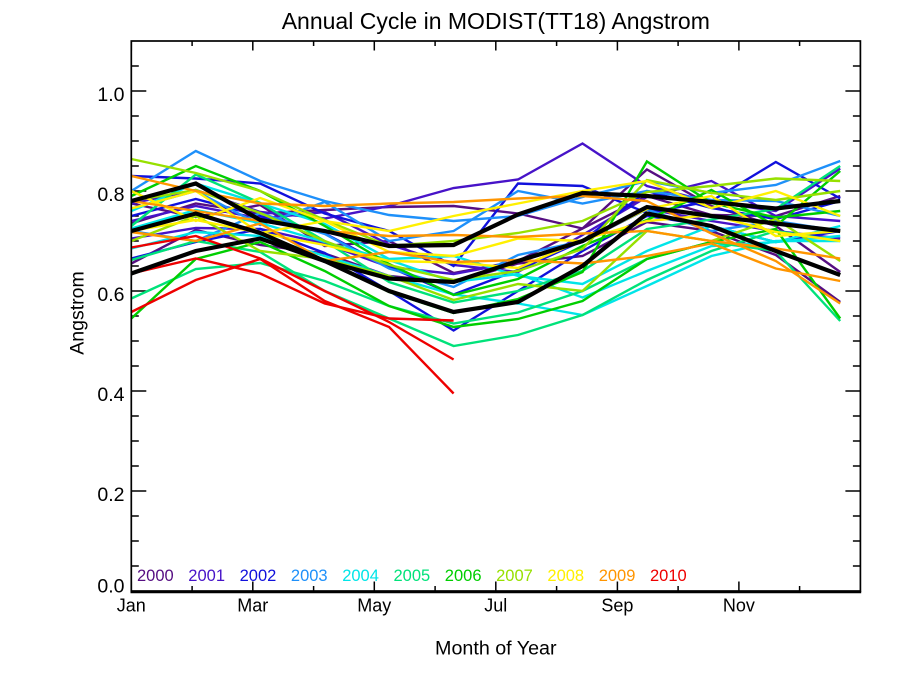  What do you see at coordinates (258, 576) in the screenshot?
I see `svg-text: 2002` at bounding box center [258, 576].